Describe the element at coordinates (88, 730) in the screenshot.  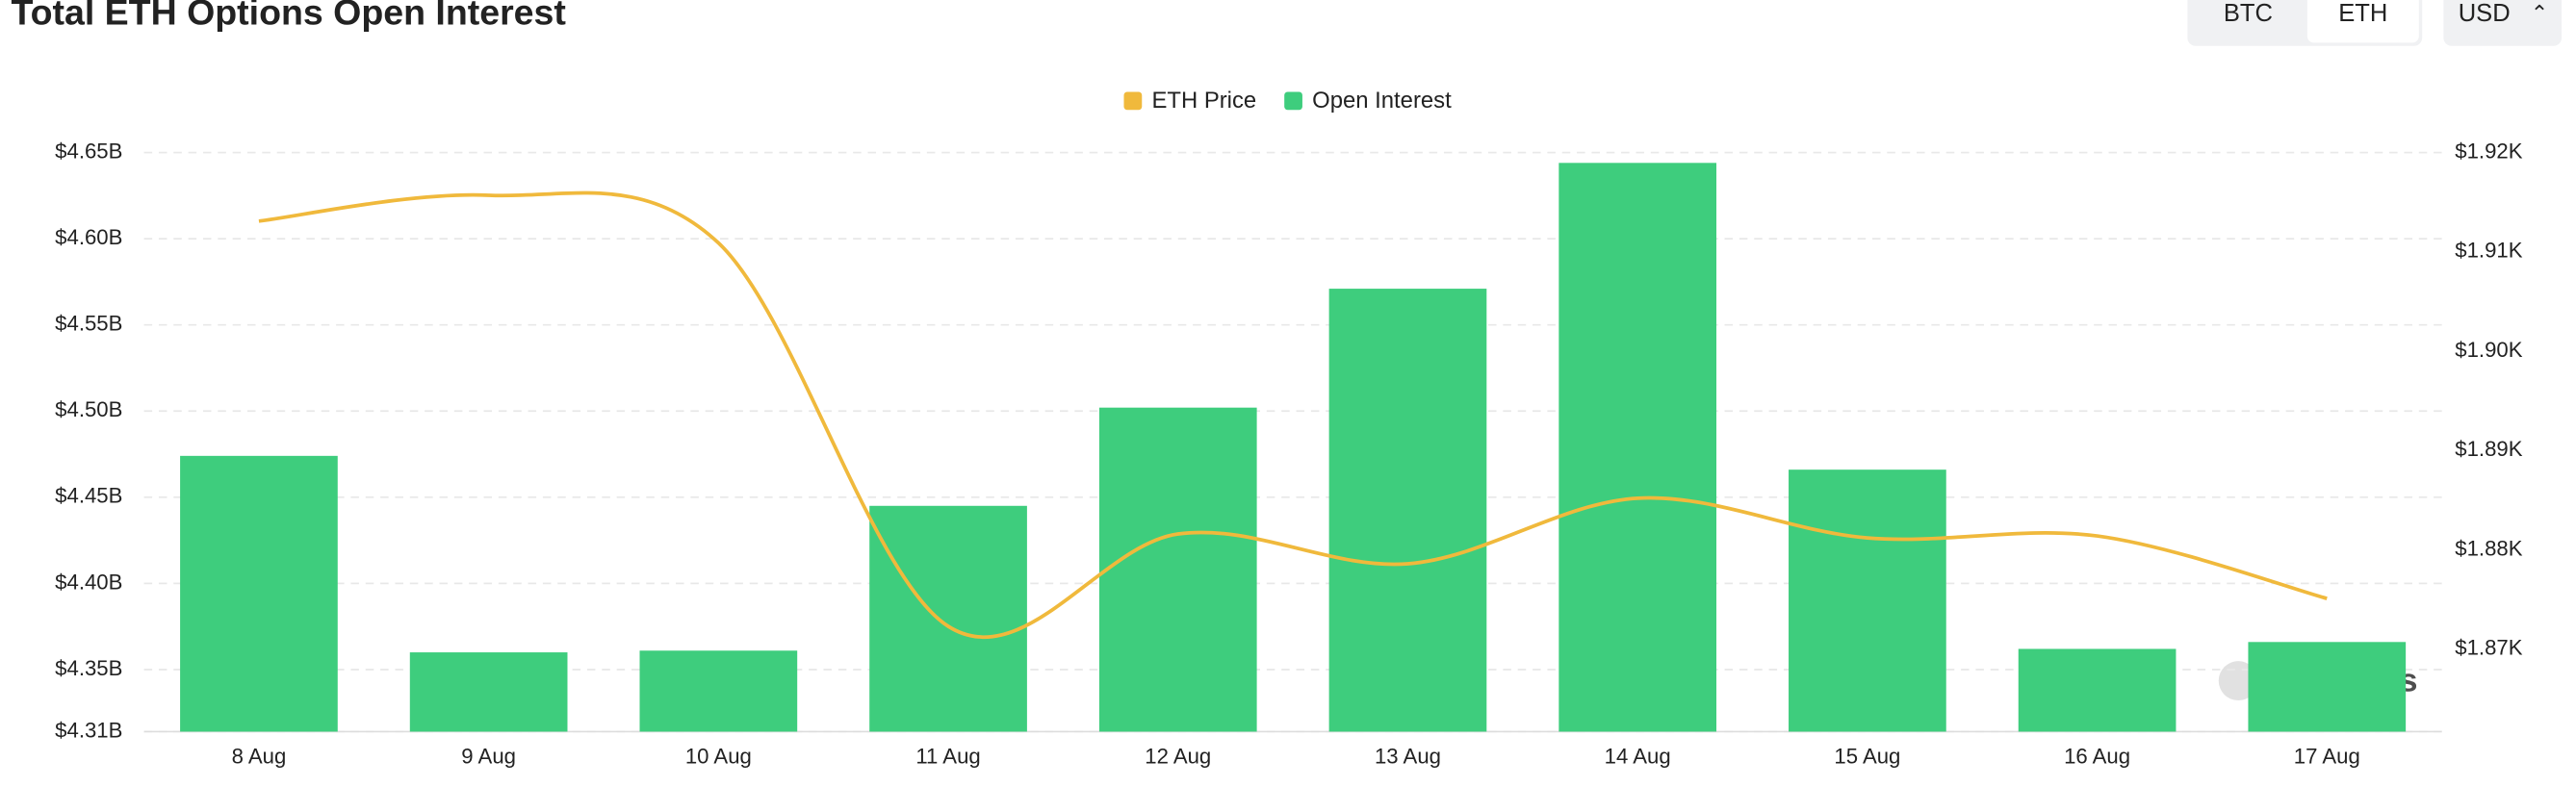
I see `y-tick-label: $4.31B` at that location.